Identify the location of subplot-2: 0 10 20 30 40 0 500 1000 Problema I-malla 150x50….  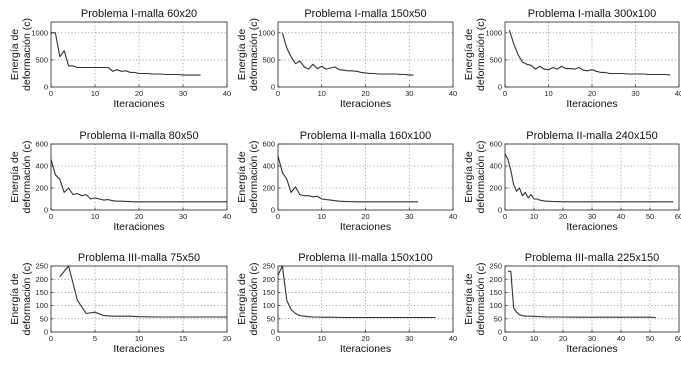
(346, 59).